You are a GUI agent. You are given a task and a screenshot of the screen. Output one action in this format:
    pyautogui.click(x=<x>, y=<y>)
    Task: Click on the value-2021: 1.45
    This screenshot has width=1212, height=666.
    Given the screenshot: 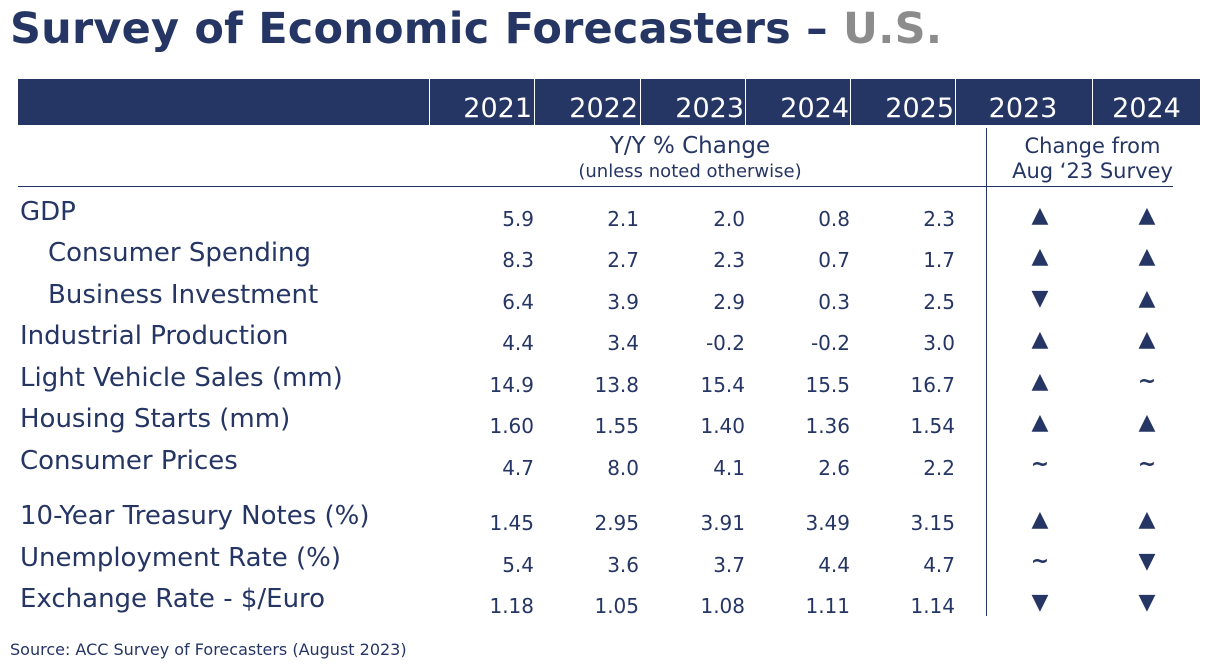 What is the action you would take?
    pyautogui.click(x=511, y=523)
    